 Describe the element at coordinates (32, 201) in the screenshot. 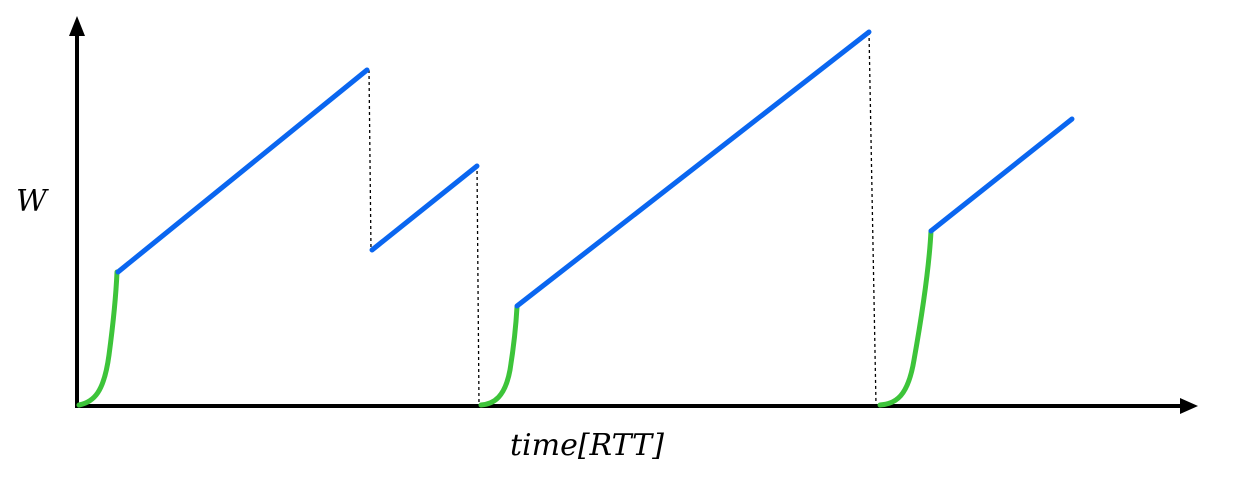

I see `y-axis-label: W` at that location.